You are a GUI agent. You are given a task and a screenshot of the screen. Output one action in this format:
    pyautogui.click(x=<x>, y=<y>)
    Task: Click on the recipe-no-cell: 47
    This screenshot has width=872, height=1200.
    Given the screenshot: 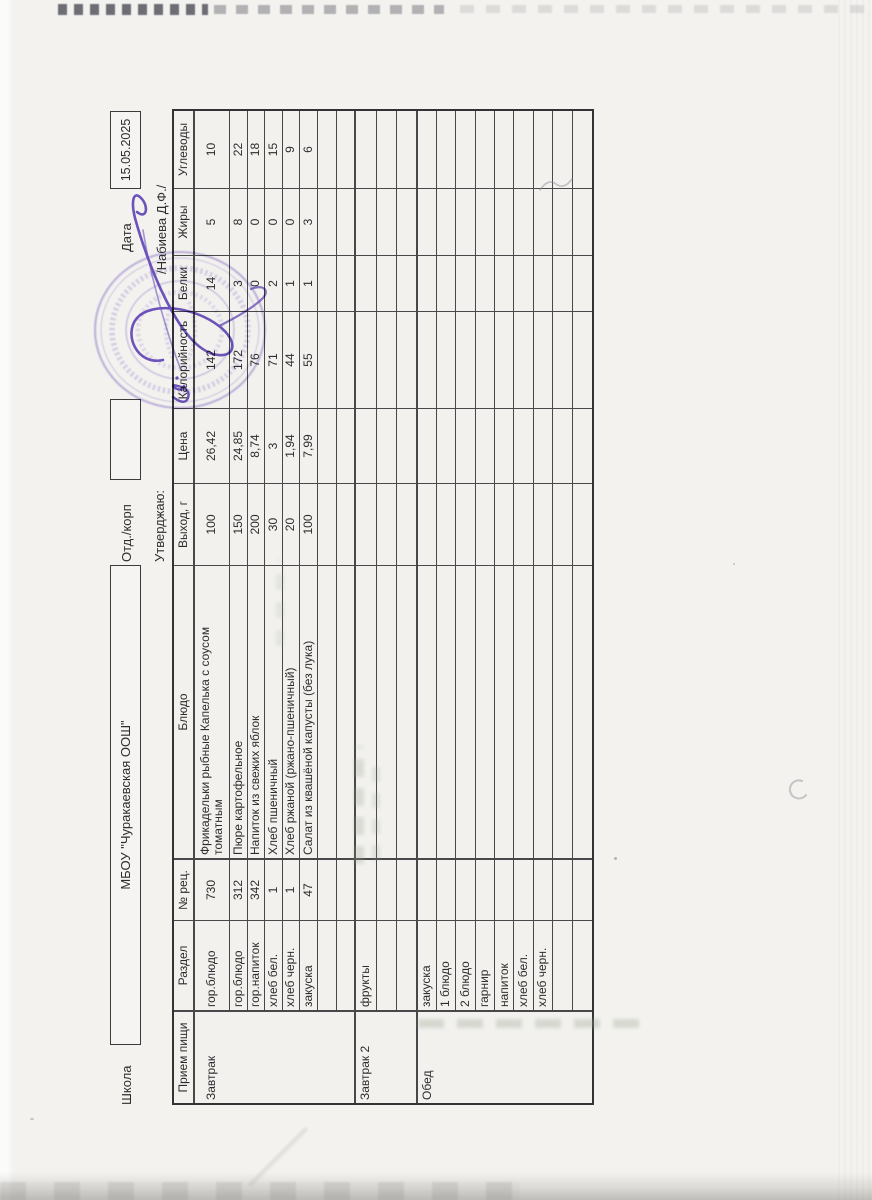 What is the action you would take?
    pyautogui.click(x=309, y=889)
    